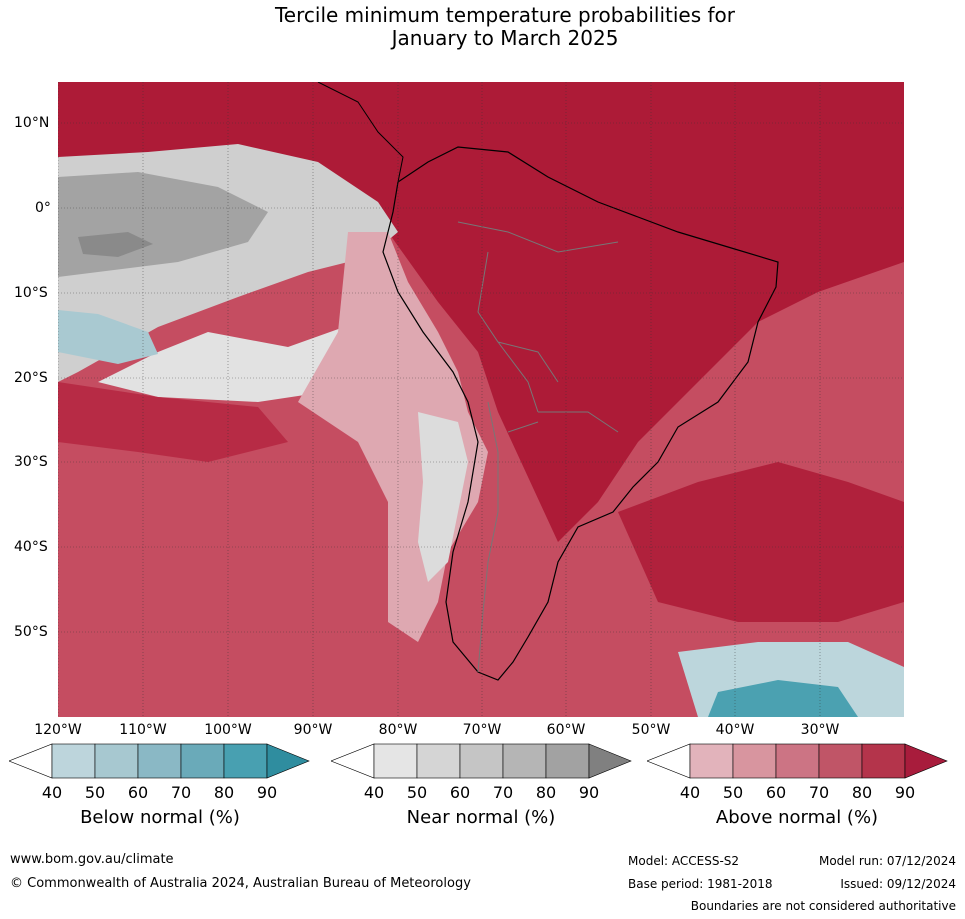 Image resolution: width=965 pixels, height=919 pixels. Describe the element at coordinates (115, 244) in the screenshot. I see `near-normal-dark` at that location.